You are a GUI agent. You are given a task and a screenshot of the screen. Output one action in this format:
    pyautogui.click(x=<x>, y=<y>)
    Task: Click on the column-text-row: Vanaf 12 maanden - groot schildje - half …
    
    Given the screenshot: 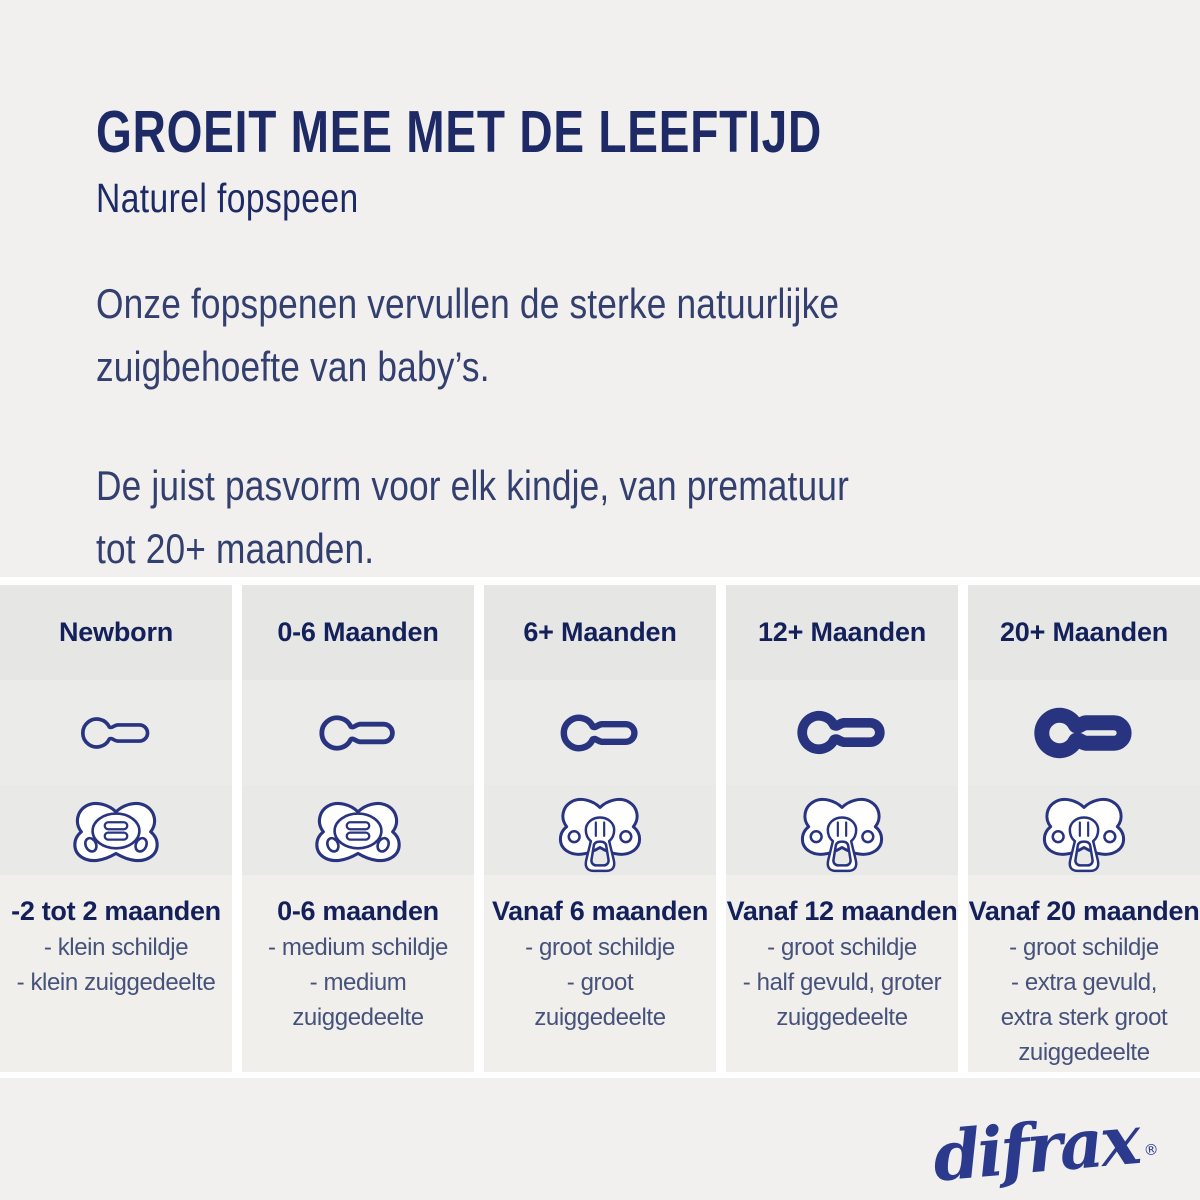 What is the action you would take?
    pyautogui.click(x=842, y=973)
    